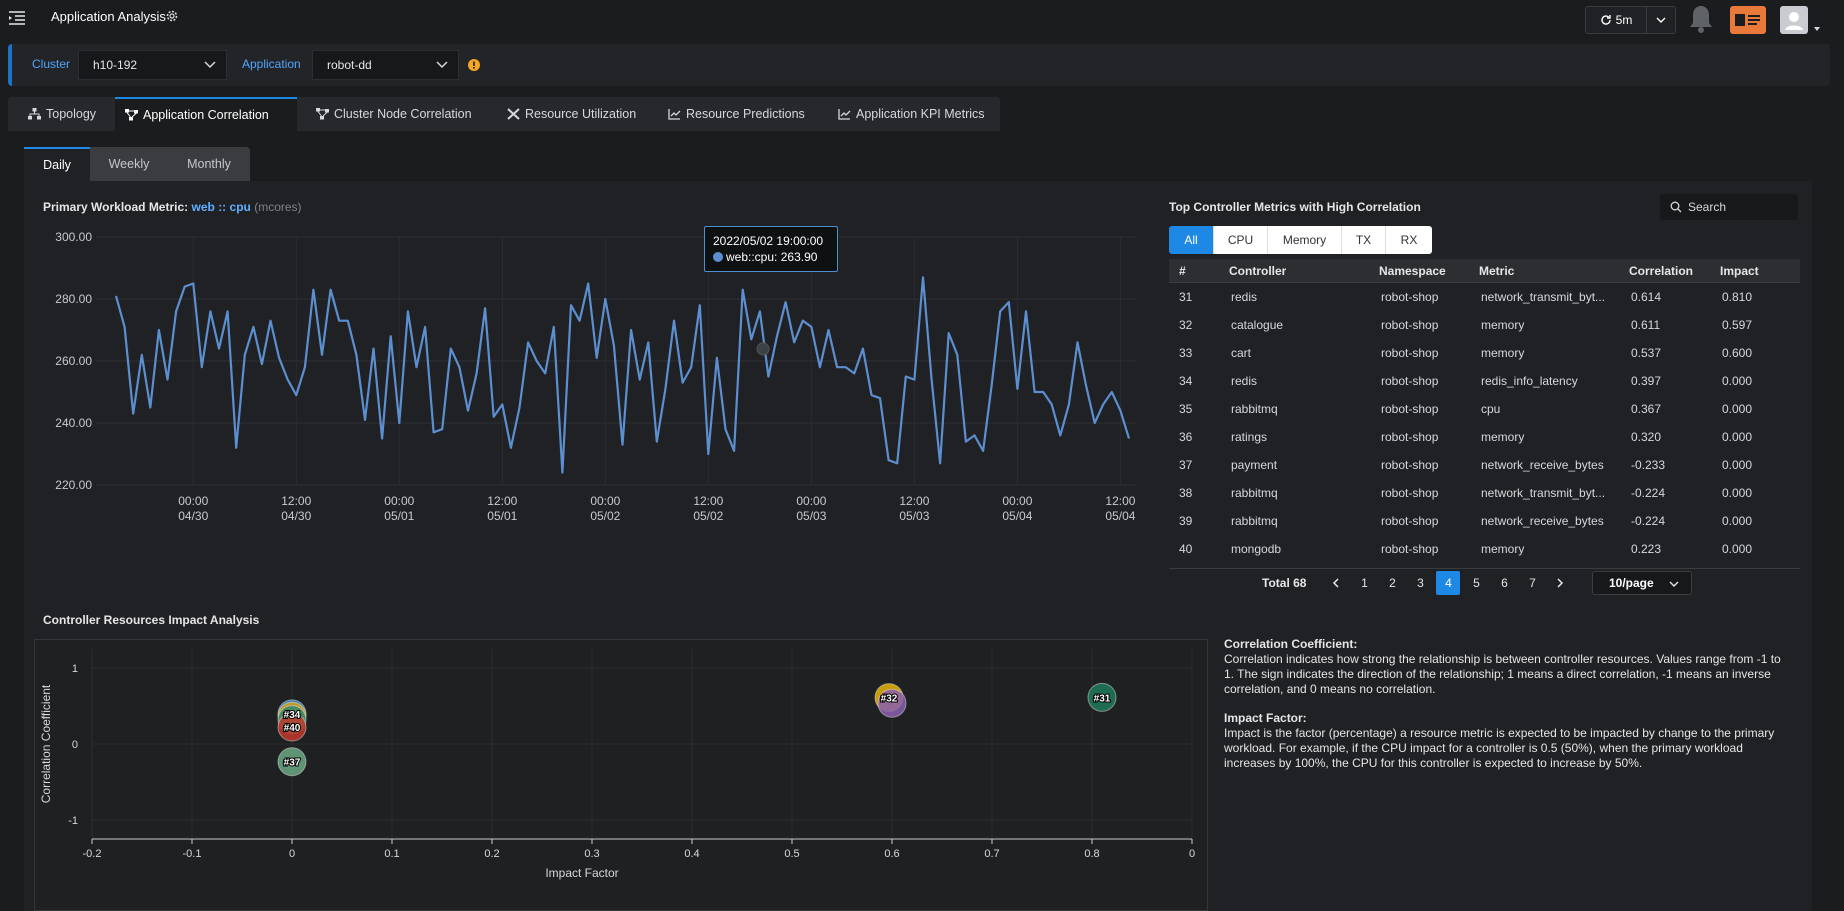  Describe the element at coordinates (1504, 583) in the screenshot. I see `page-6: 6` at that location.